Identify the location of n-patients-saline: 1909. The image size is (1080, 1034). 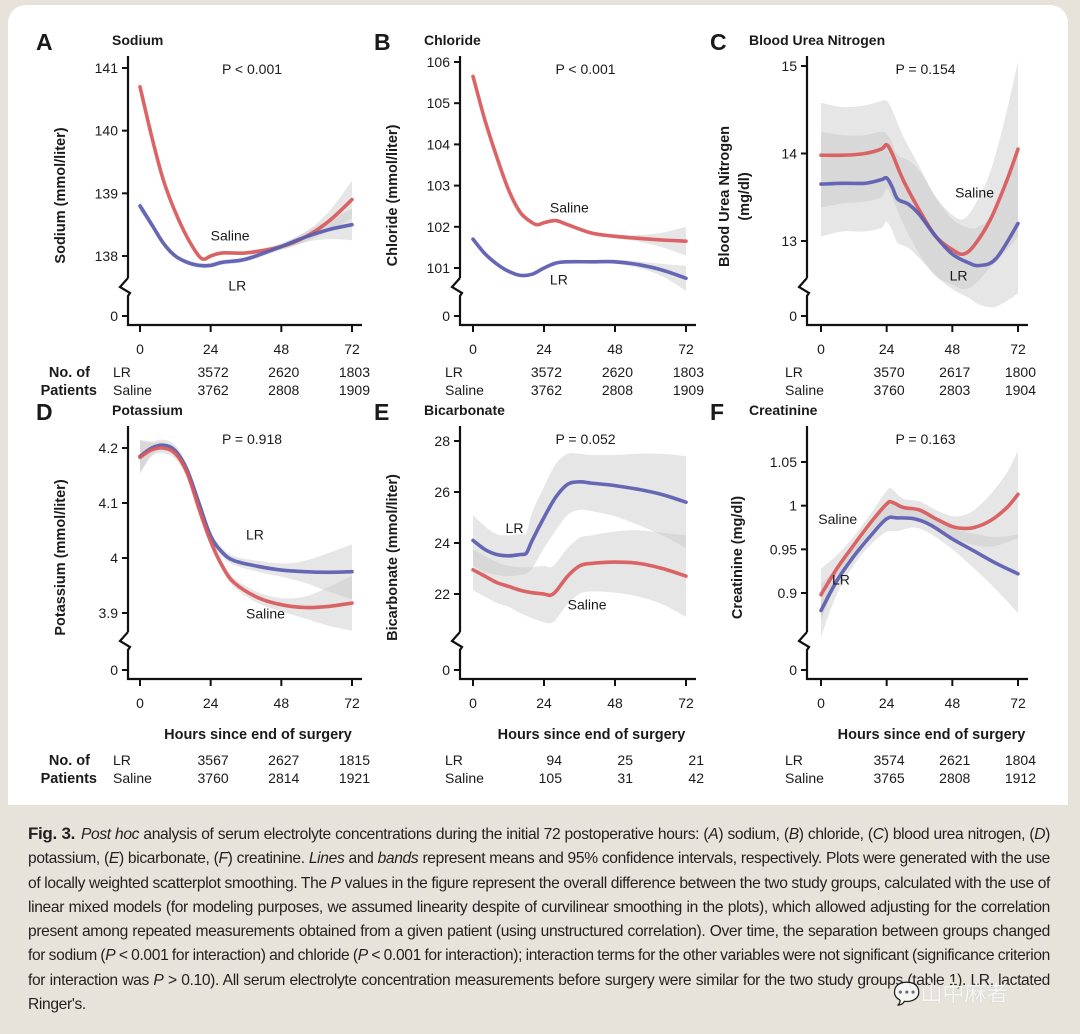
(354, 390).